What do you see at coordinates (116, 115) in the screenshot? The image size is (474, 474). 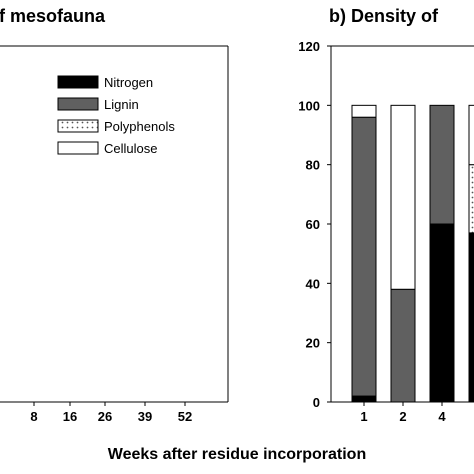 I see `legend: Nitrogen Lignin Polyphenols Cellulose` at bounding box center [116, 115].